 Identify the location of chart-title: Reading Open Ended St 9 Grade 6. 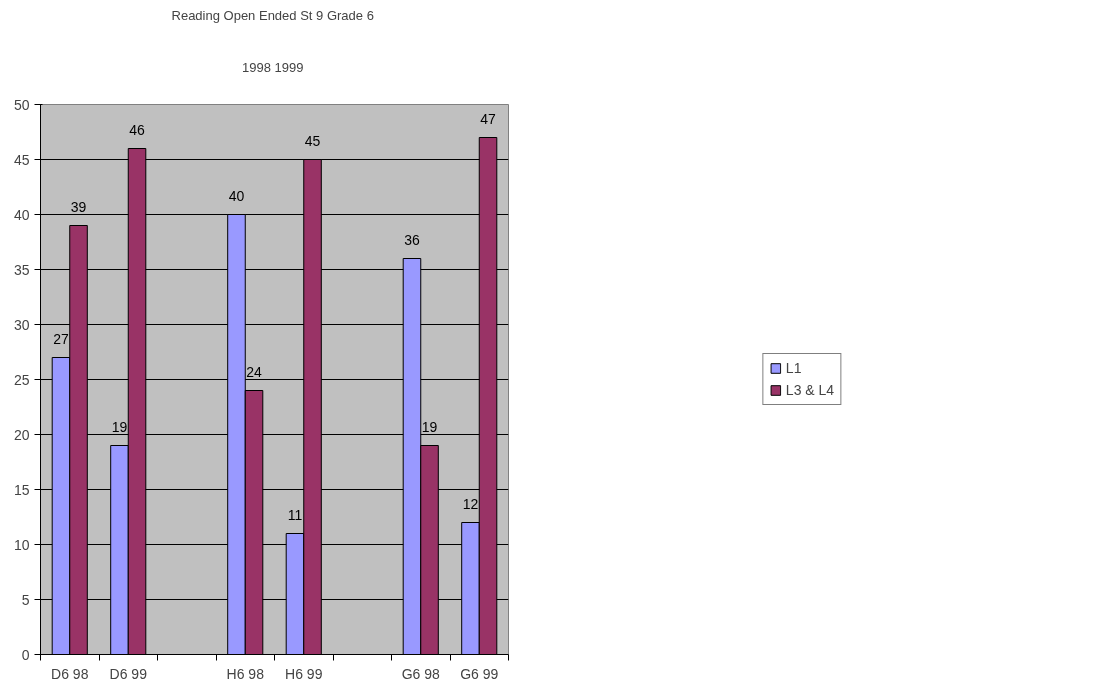
(272, 15).